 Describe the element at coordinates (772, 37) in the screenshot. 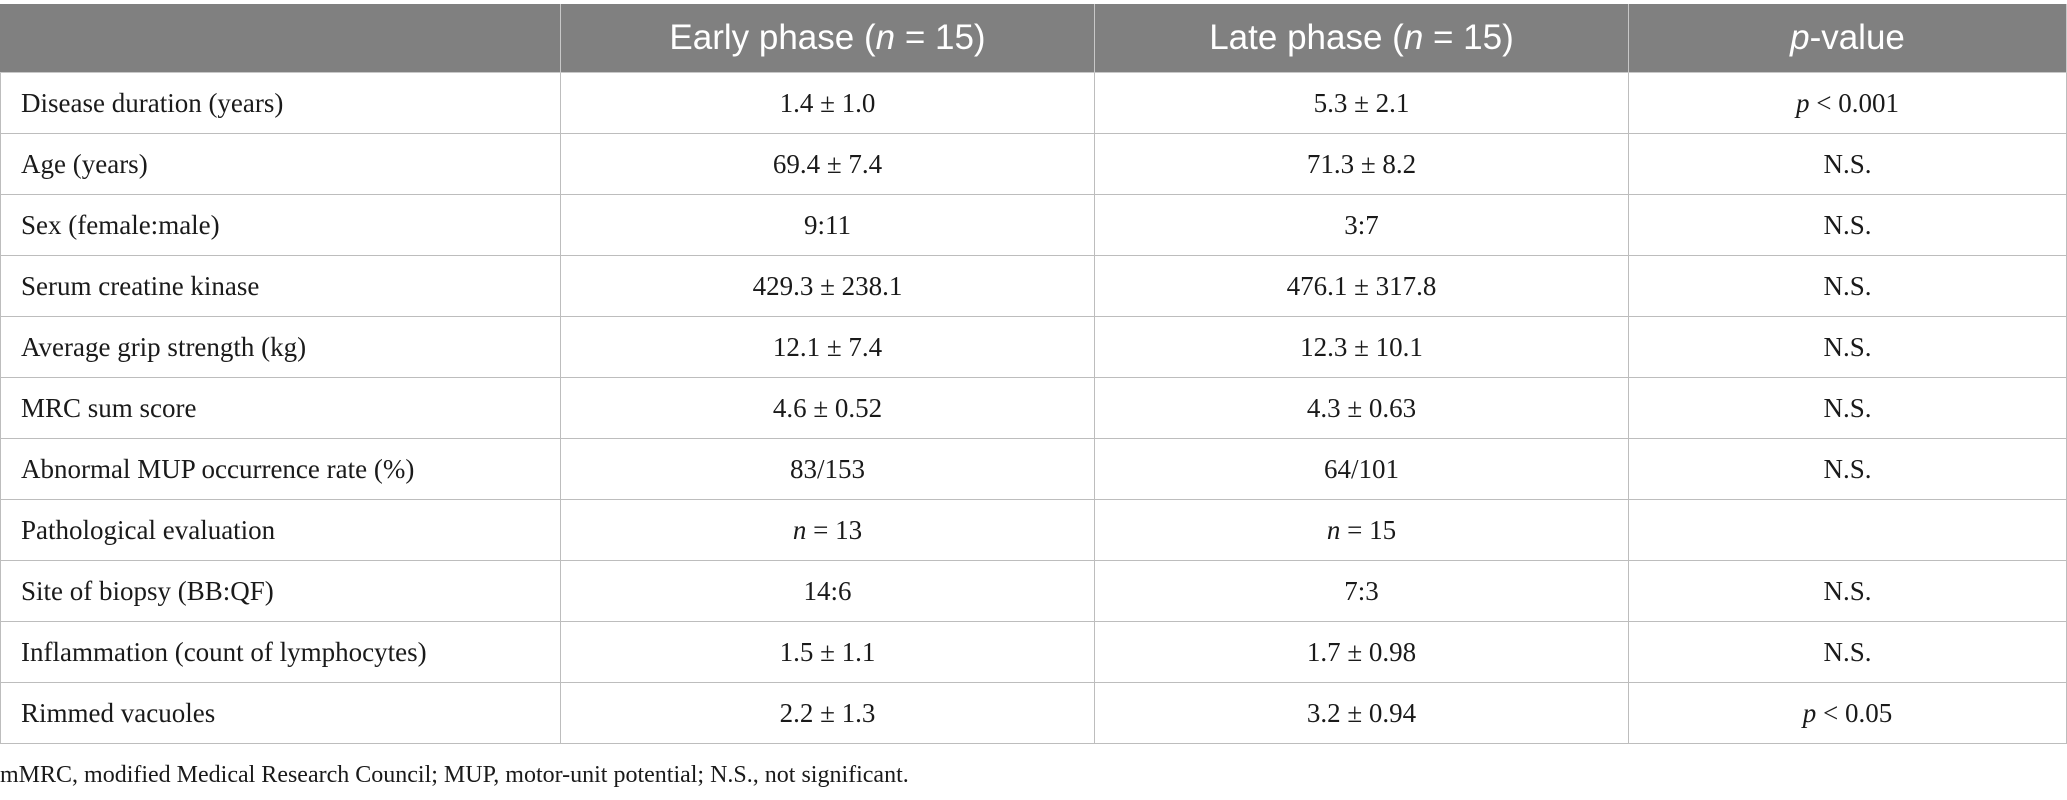

I see `header-early-pre: Early phase (` at that location.